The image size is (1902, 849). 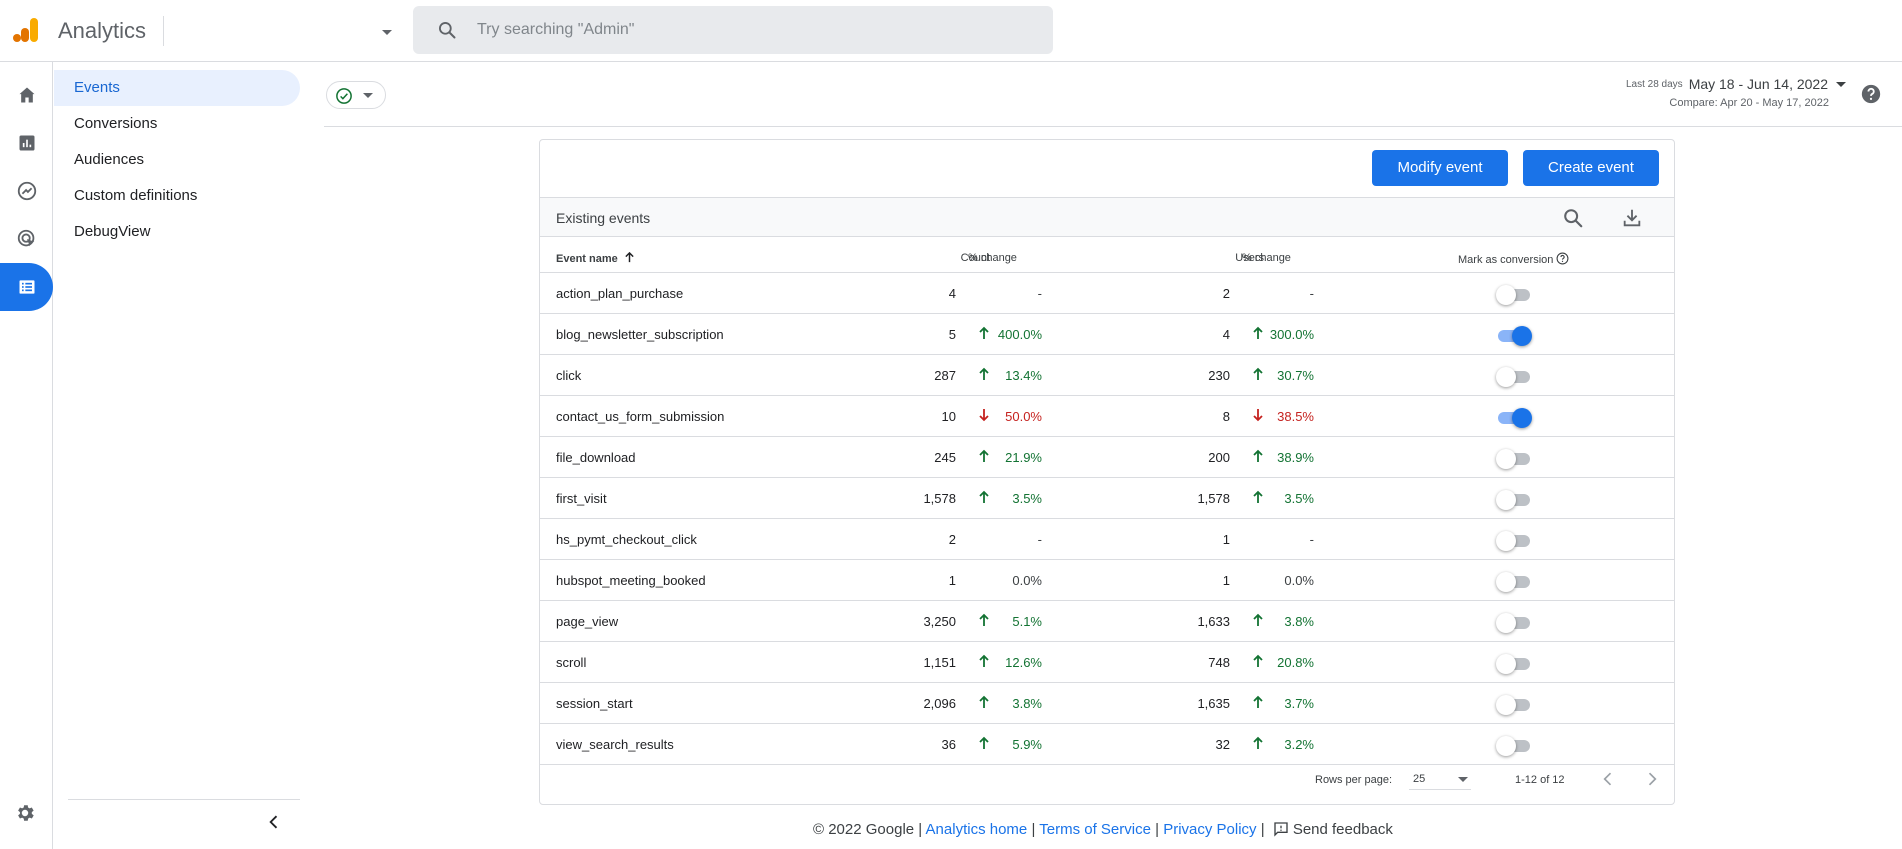 What do you see at coordinates (1213, 621) in the screenshot?
I see `event-users: 1,633` at bounding box center [1213, 621].